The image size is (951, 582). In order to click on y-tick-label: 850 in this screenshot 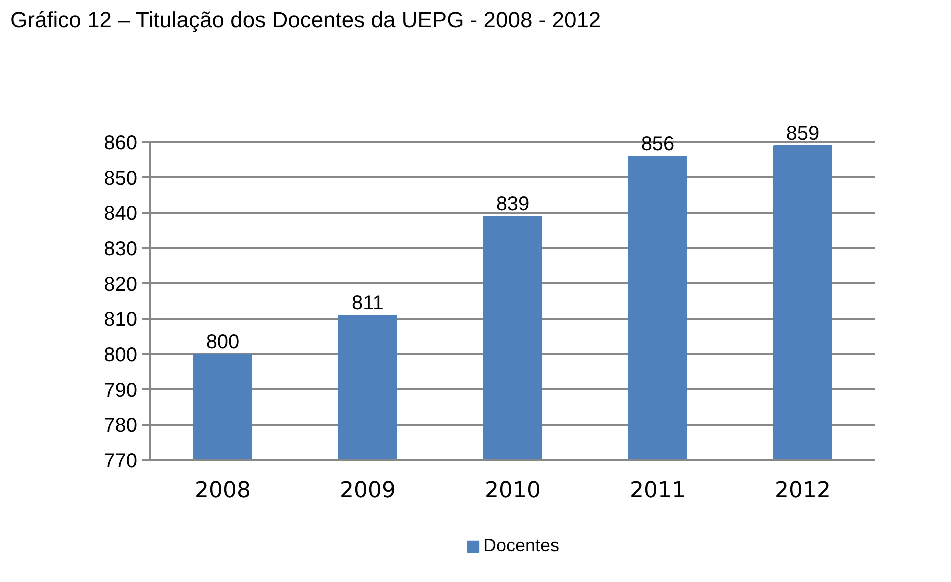, I will do `click(121, 179)`.